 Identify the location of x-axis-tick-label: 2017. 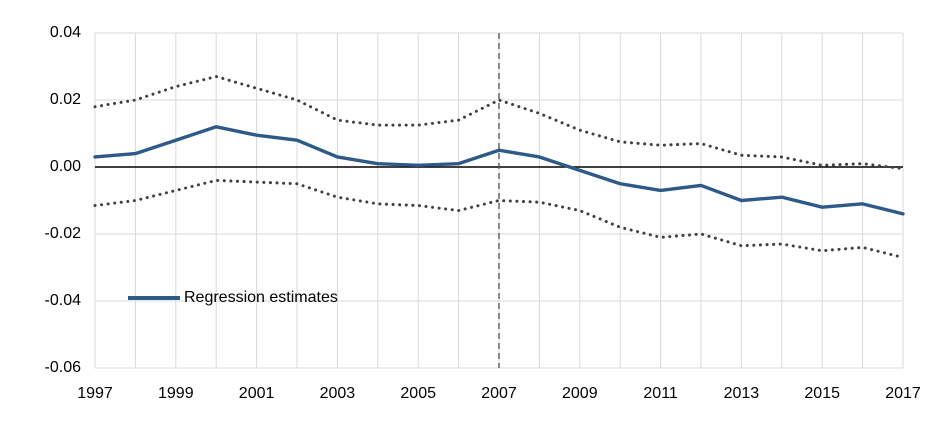
(903, 393).